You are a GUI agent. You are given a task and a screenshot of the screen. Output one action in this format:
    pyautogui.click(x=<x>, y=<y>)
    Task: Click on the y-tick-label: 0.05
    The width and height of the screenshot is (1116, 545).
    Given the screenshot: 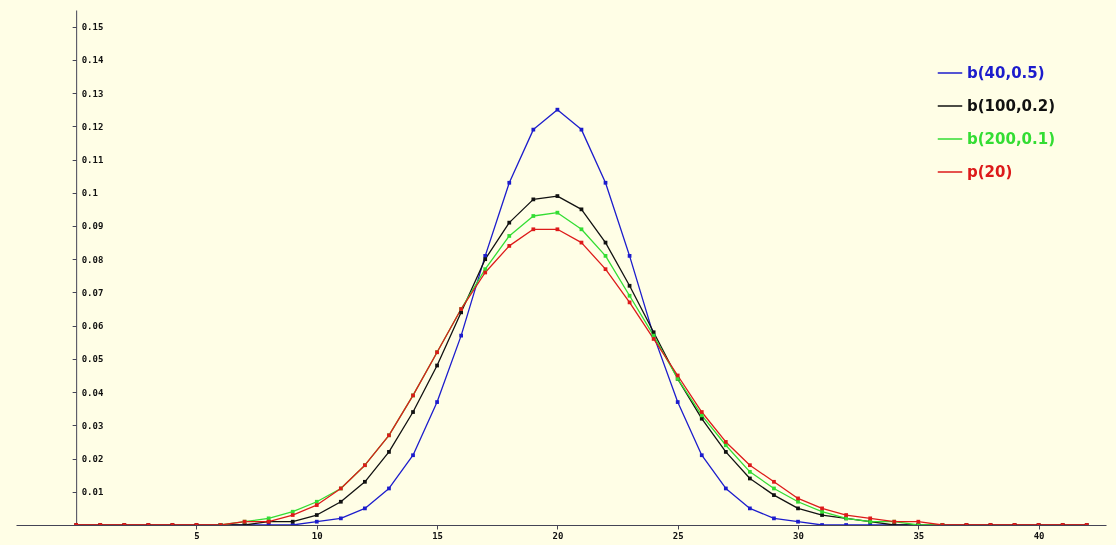 What is the action you would take?
    pyautogui.click(x=92, y=359)
    